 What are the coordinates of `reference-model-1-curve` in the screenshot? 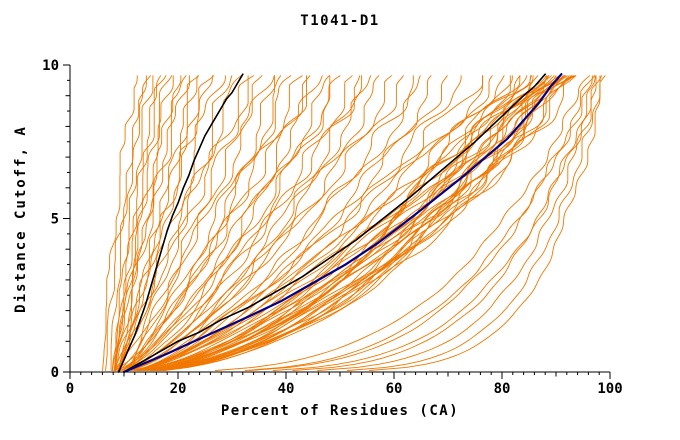 It's located at (180, 223).